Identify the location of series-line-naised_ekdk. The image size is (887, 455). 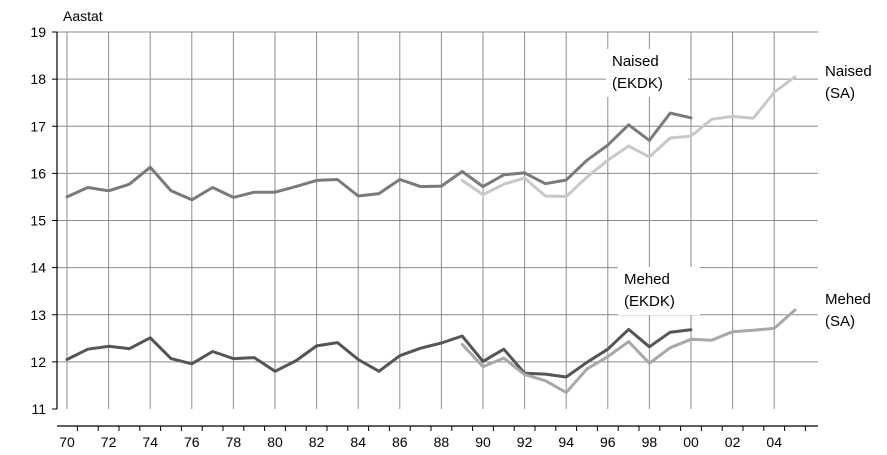
(379, 156).